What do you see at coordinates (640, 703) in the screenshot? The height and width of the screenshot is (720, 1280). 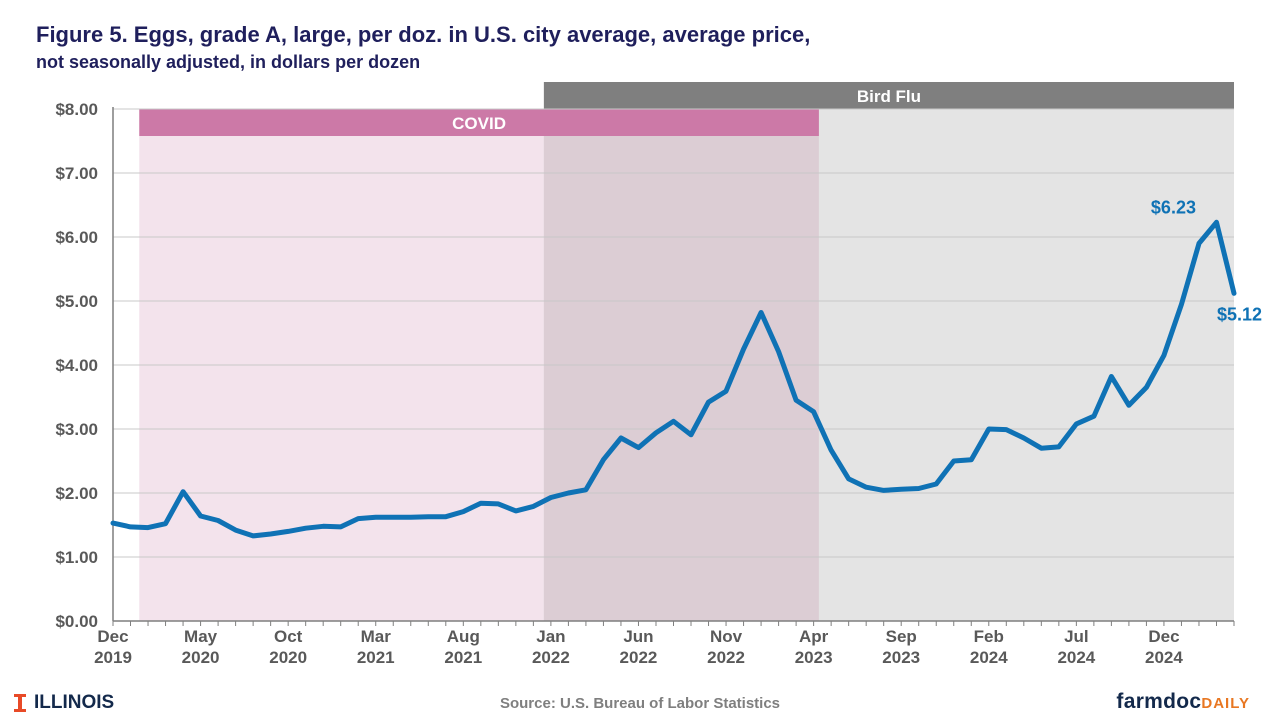 I see `source-note: Source: U.S. Bureau of Labor Statistics` at bounding box center [640, 703].